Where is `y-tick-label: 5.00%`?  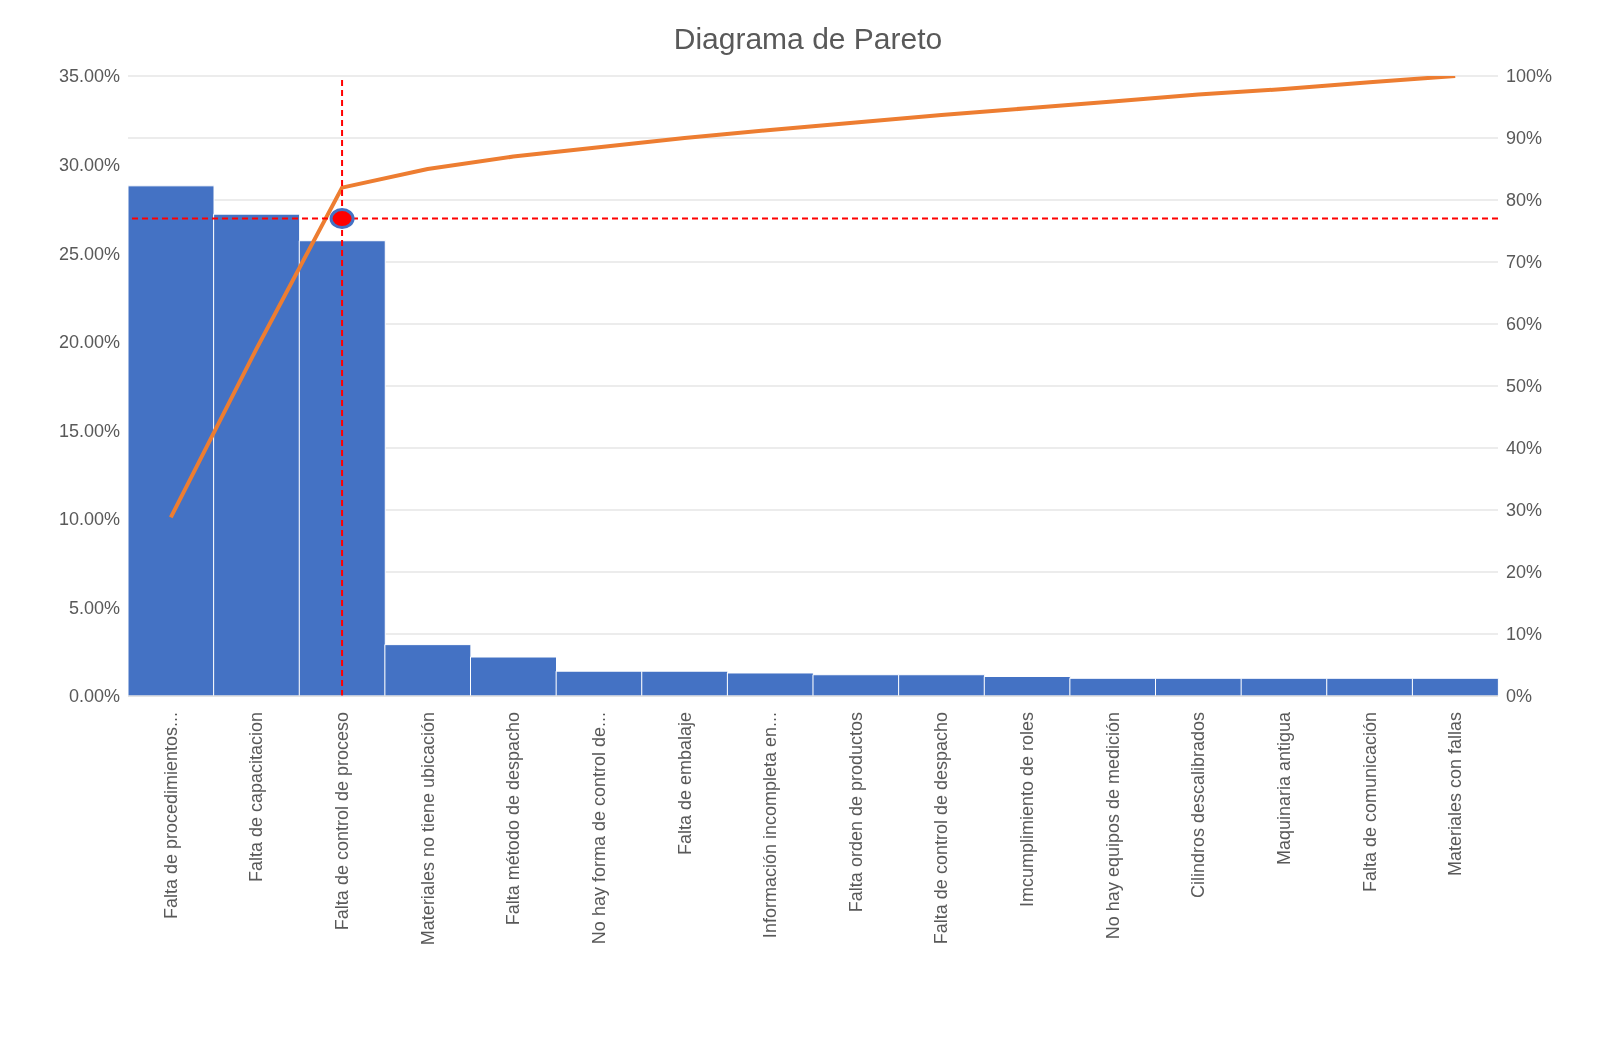
y-tick-label: 5.00% is located at coordinates (94, 607).